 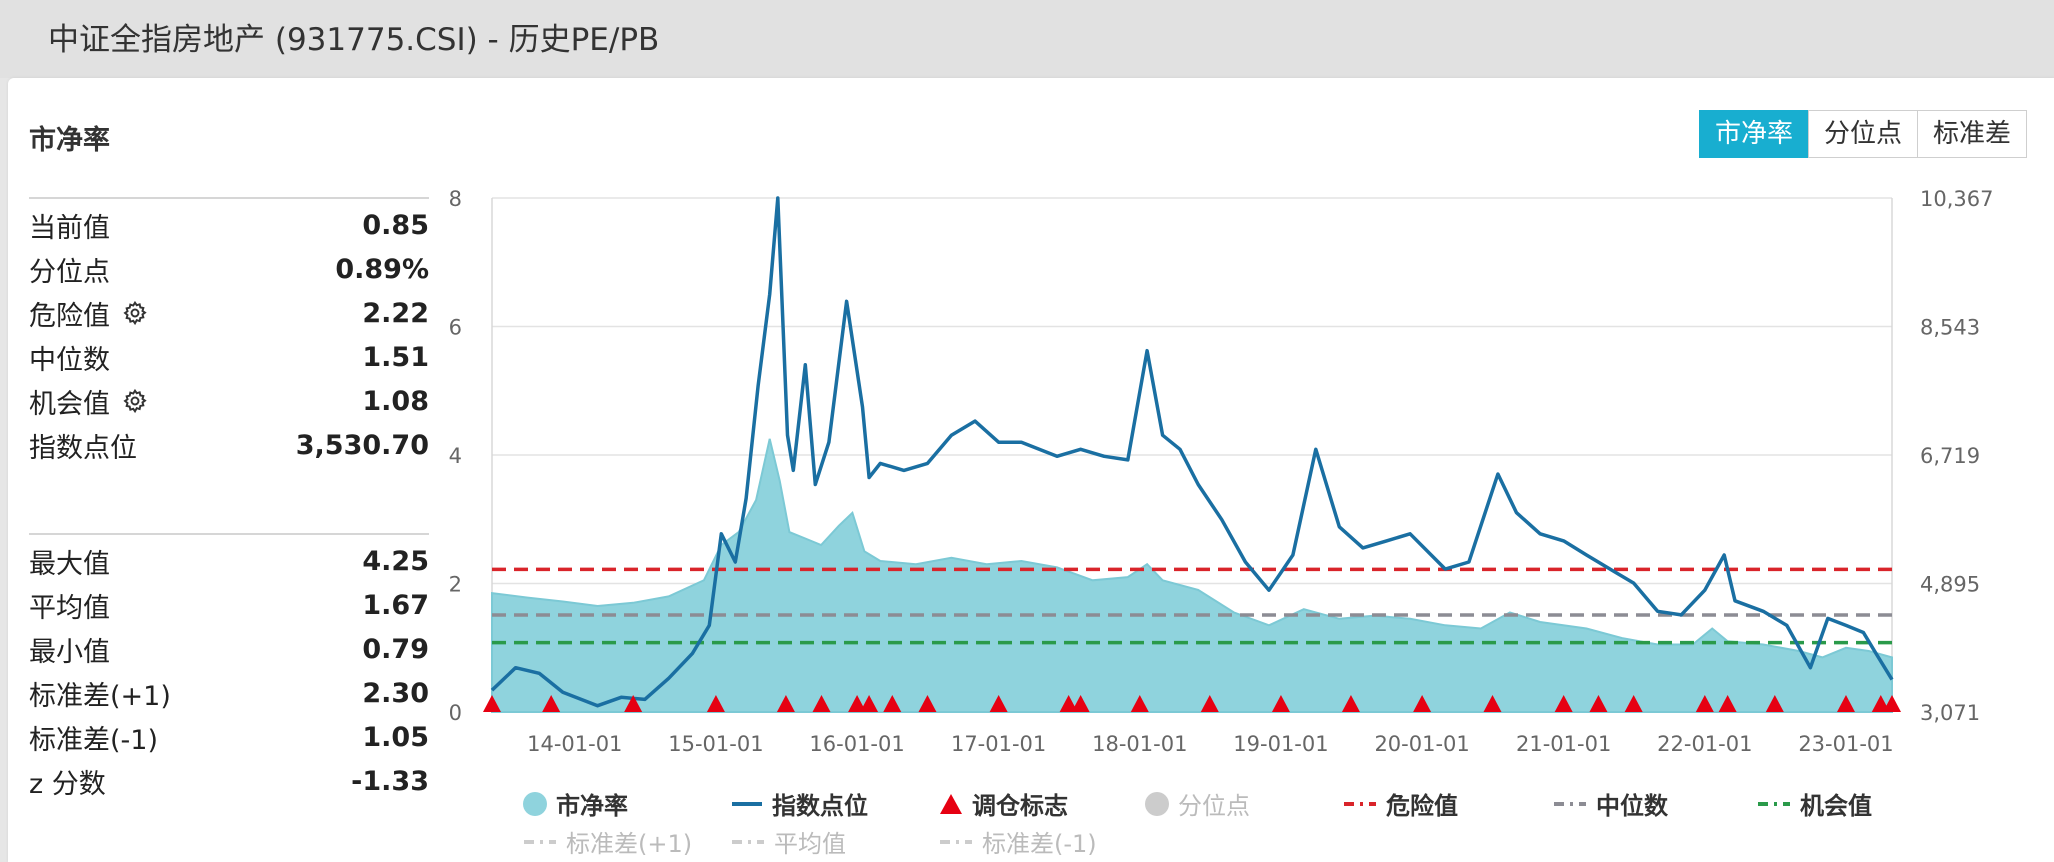 I want to click on y-right-tick-label: 8,543, so click(x=1950, y=328).